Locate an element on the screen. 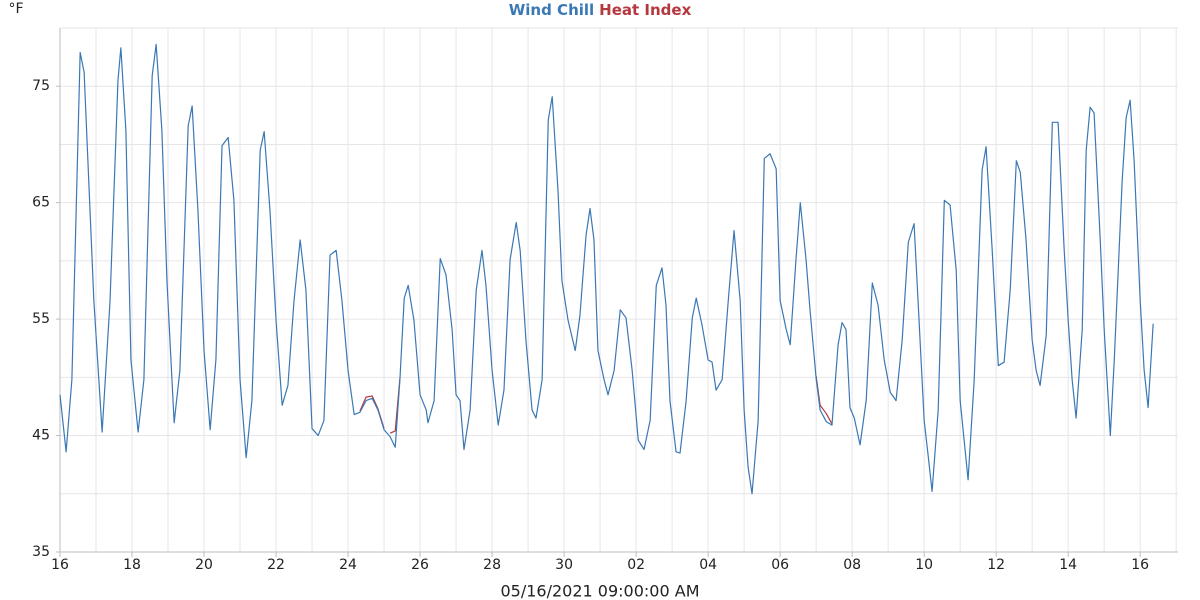 The width and height of the screenshot is (1200, 600). x-tick-label: 24 is located at coordinates (348, 565).